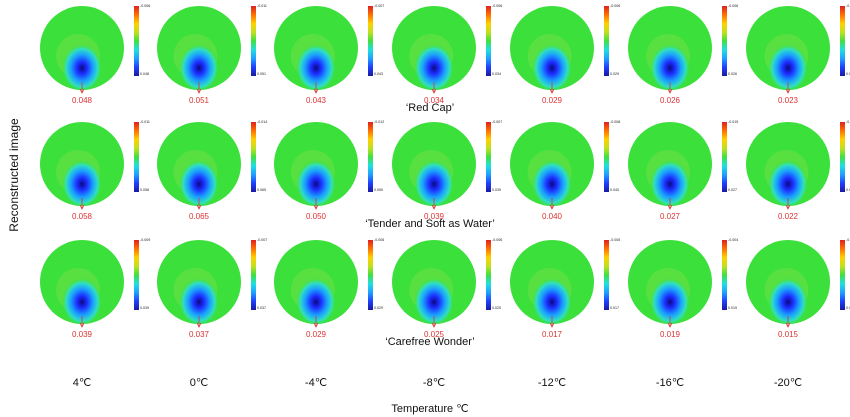 This screenshot has height=417, width=850. Describe the element at coordinates (670, 216) in the screenshot. I see `peak-value-label: 0.027` at that location.